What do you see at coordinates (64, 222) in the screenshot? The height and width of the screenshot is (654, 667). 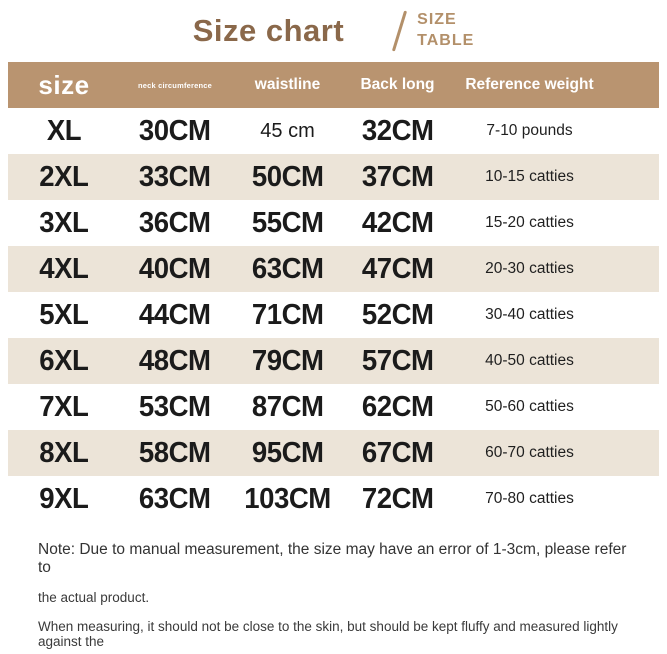 I see `cell-size: 3XL` at bounding box center [64, 222].